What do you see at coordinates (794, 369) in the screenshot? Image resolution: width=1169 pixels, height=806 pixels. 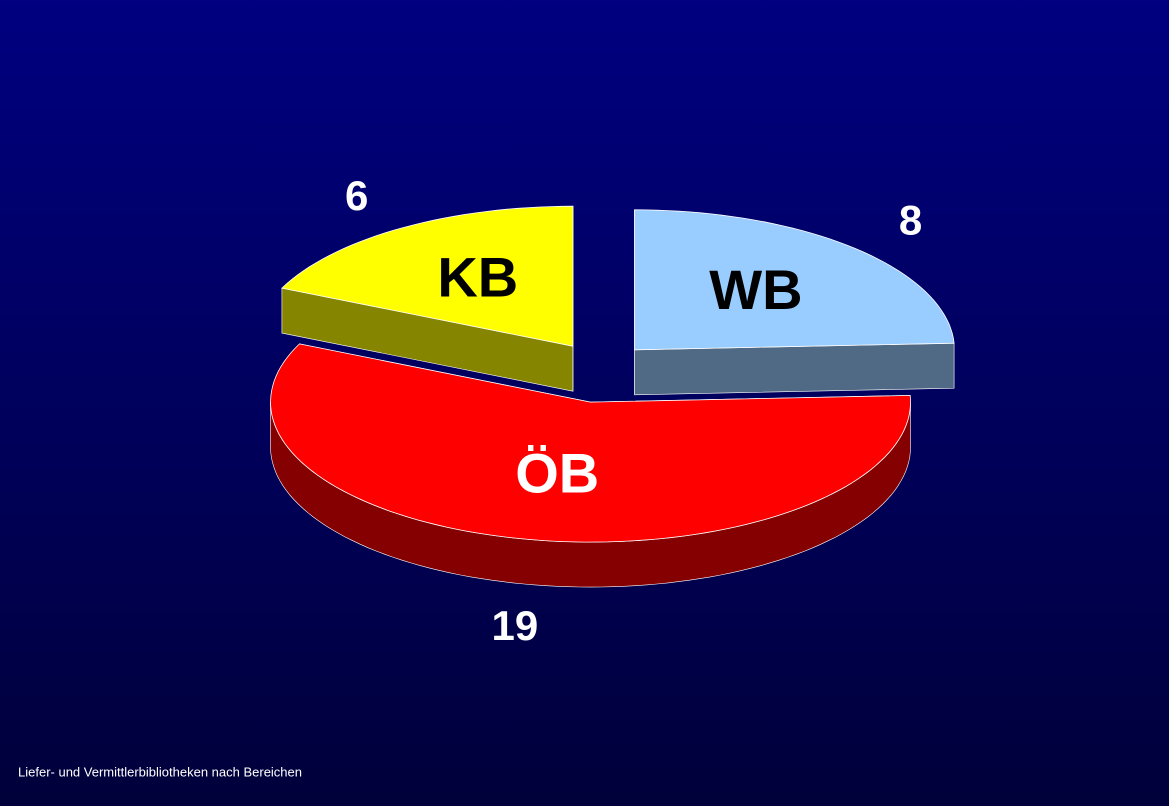 I see `slice-cut-face` at bounding box center [794, 369].